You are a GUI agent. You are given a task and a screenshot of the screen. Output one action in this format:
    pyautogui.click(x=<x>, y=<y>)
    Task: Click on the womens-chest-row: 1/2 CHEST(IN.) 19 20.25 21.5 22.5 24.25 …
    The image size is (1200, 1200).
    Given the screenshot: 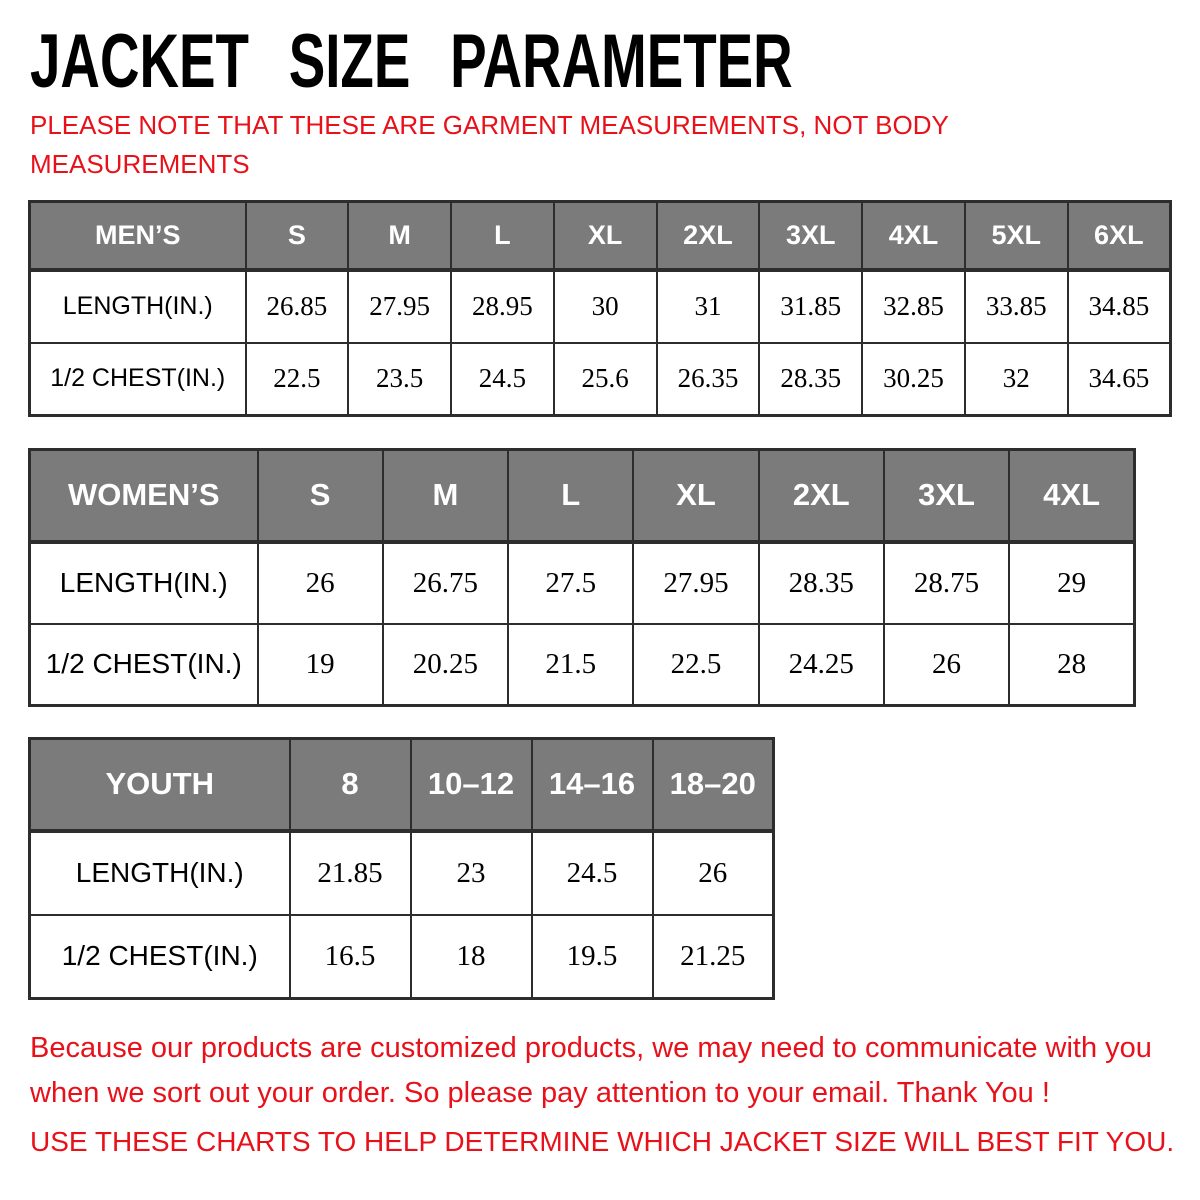 What is the action you would take?
    pyautogui.click(x=582, y=664)
    